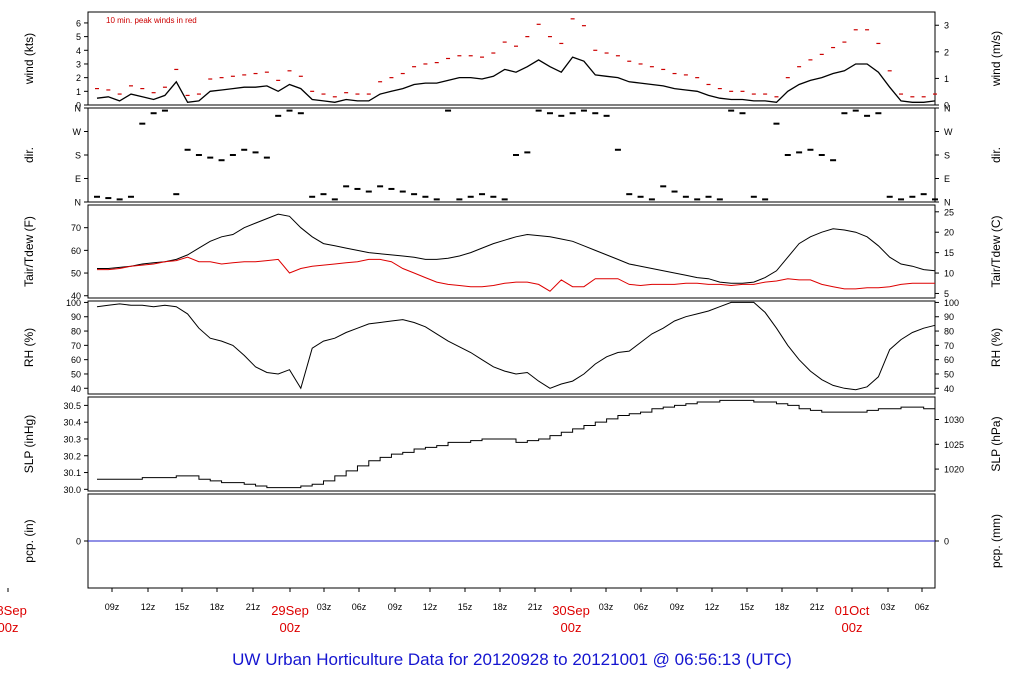 The width and height of the screenshot is (1024, 700). I want to click on y2-tick-label: W, so click(948, 132).